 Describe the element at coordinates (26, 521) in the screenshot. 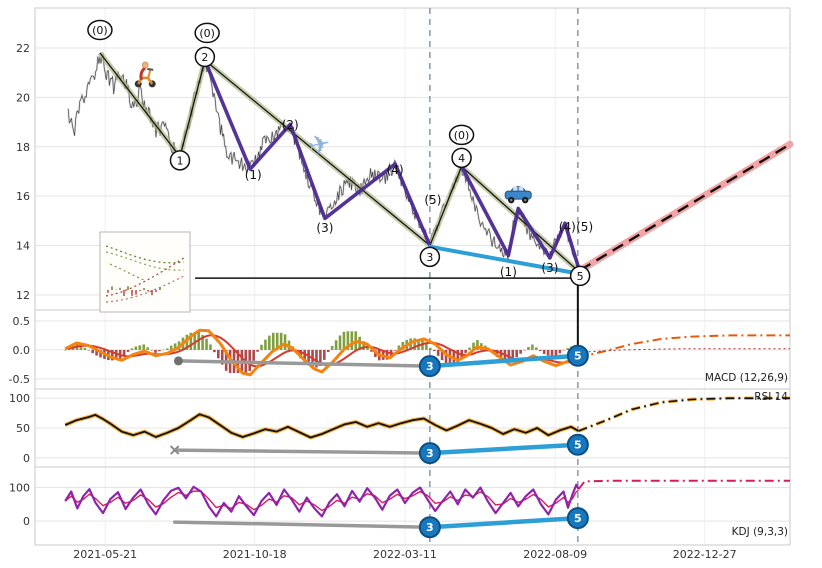

I see `y-tick-label: 0` at that location.